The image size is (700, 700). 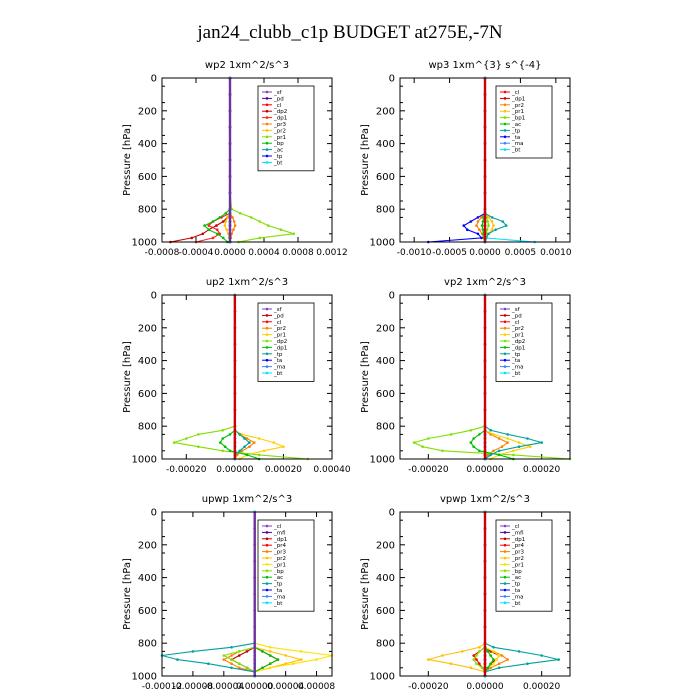 I want to click on y-tick-label: 800, so click(x=147, y=210).